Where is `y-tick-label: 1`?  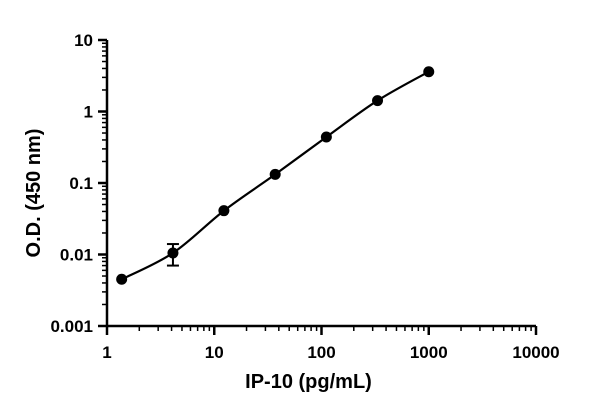 y-tick-label: 1 is located at coordinates (88, 112).